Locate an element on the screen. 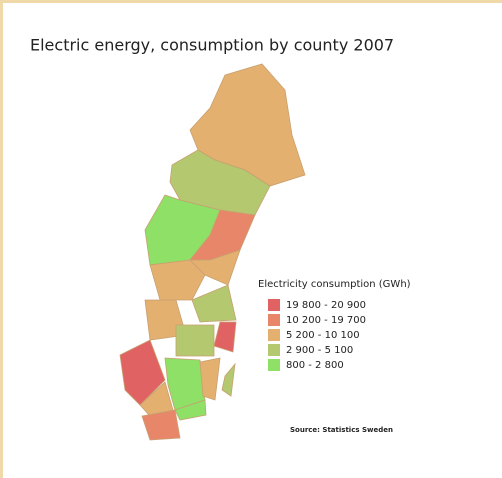 Image resolution: width=502 pixels, height=478 pixels. legend-label: 5 200 - 10 100 is located at coordinates (323, 335).